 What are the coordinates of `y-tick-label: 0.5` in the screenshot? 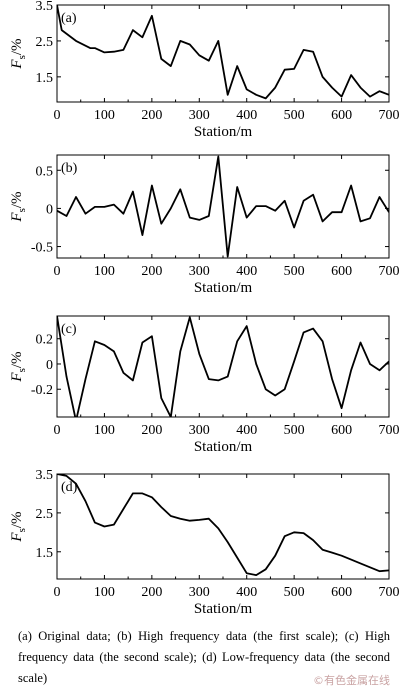 It's located at (45, 171).